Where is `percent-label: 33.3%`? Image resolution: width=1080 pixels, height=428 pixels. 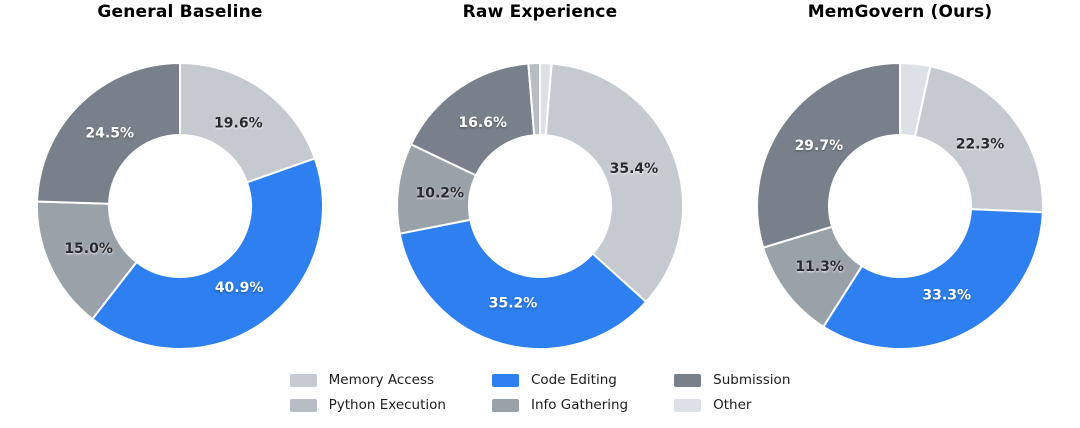
percent-label: 33.3% is located at coordinates (946, 296).